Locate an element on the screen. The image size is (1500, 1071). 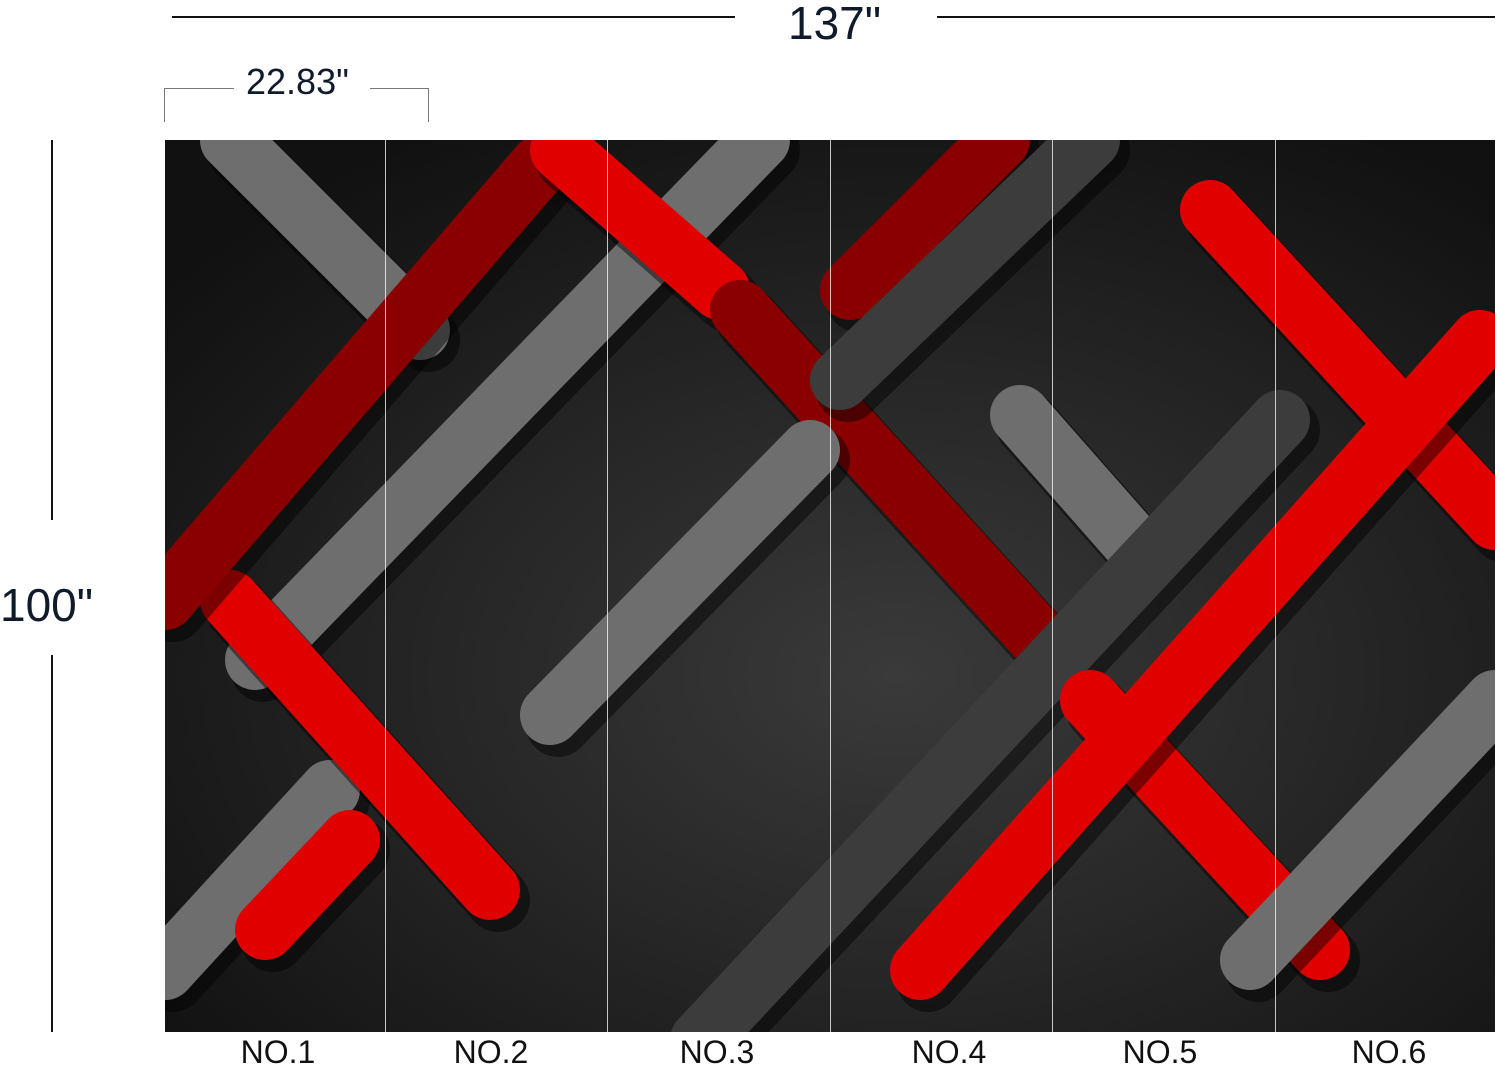
panel-width-label: 22.83" is located at coordinates (297, 81).